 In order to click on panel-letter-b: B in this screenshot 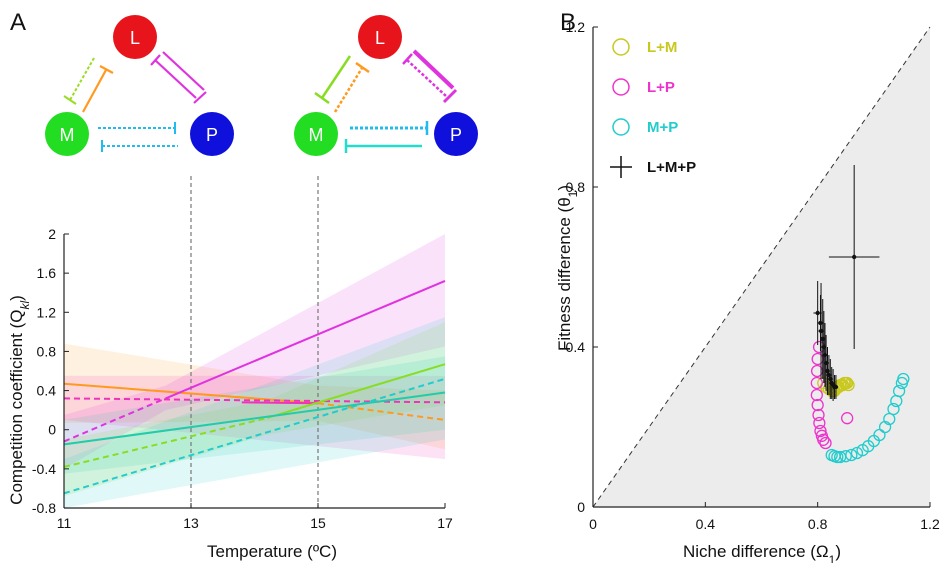, I will do `click(568, 22)`.